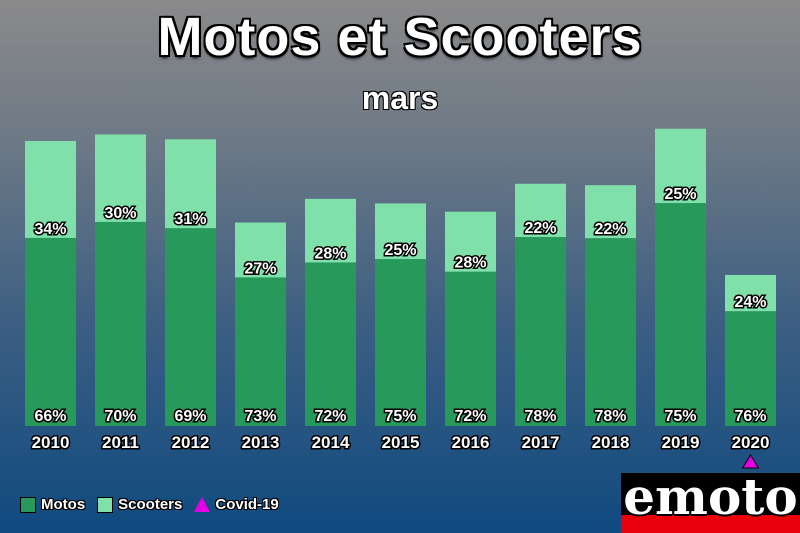  Describe the element at coordinates (610, 212) in the screenshot. I see `bar-scooters-2018` at that location.